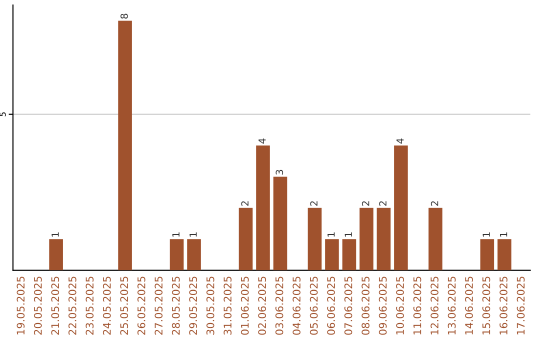 The height and width of the screenshot is (340, 540). Describe the element at coordinates (434, 305) in the screenshot. I see `x-tick-label: 12.06.2025` at that location.